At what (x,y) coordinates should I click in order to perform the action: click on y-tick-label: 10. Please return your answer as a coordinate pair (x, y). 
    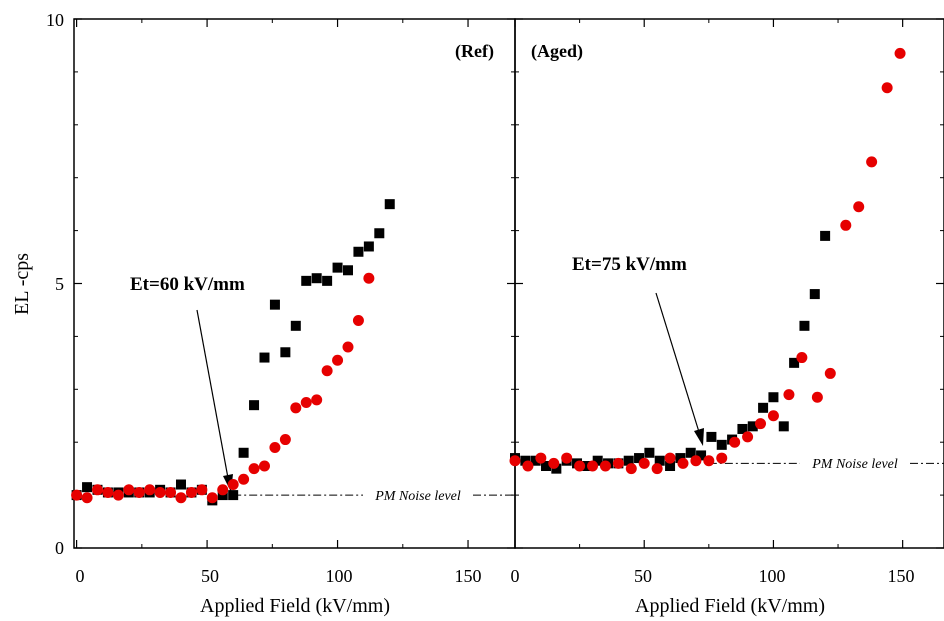
    Looking at the image, I should click on (55, 20).